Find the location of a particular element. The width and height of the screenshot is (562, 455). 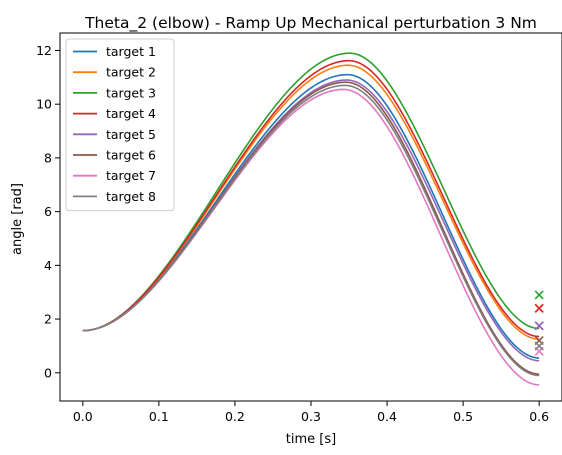

y-tick-label: 12 is located at coordinates (44, 50).